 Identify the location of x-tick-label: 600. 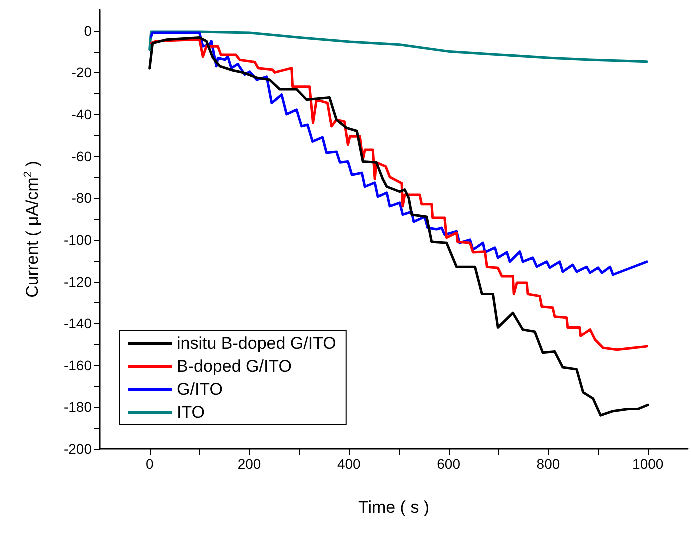
(449, 464).